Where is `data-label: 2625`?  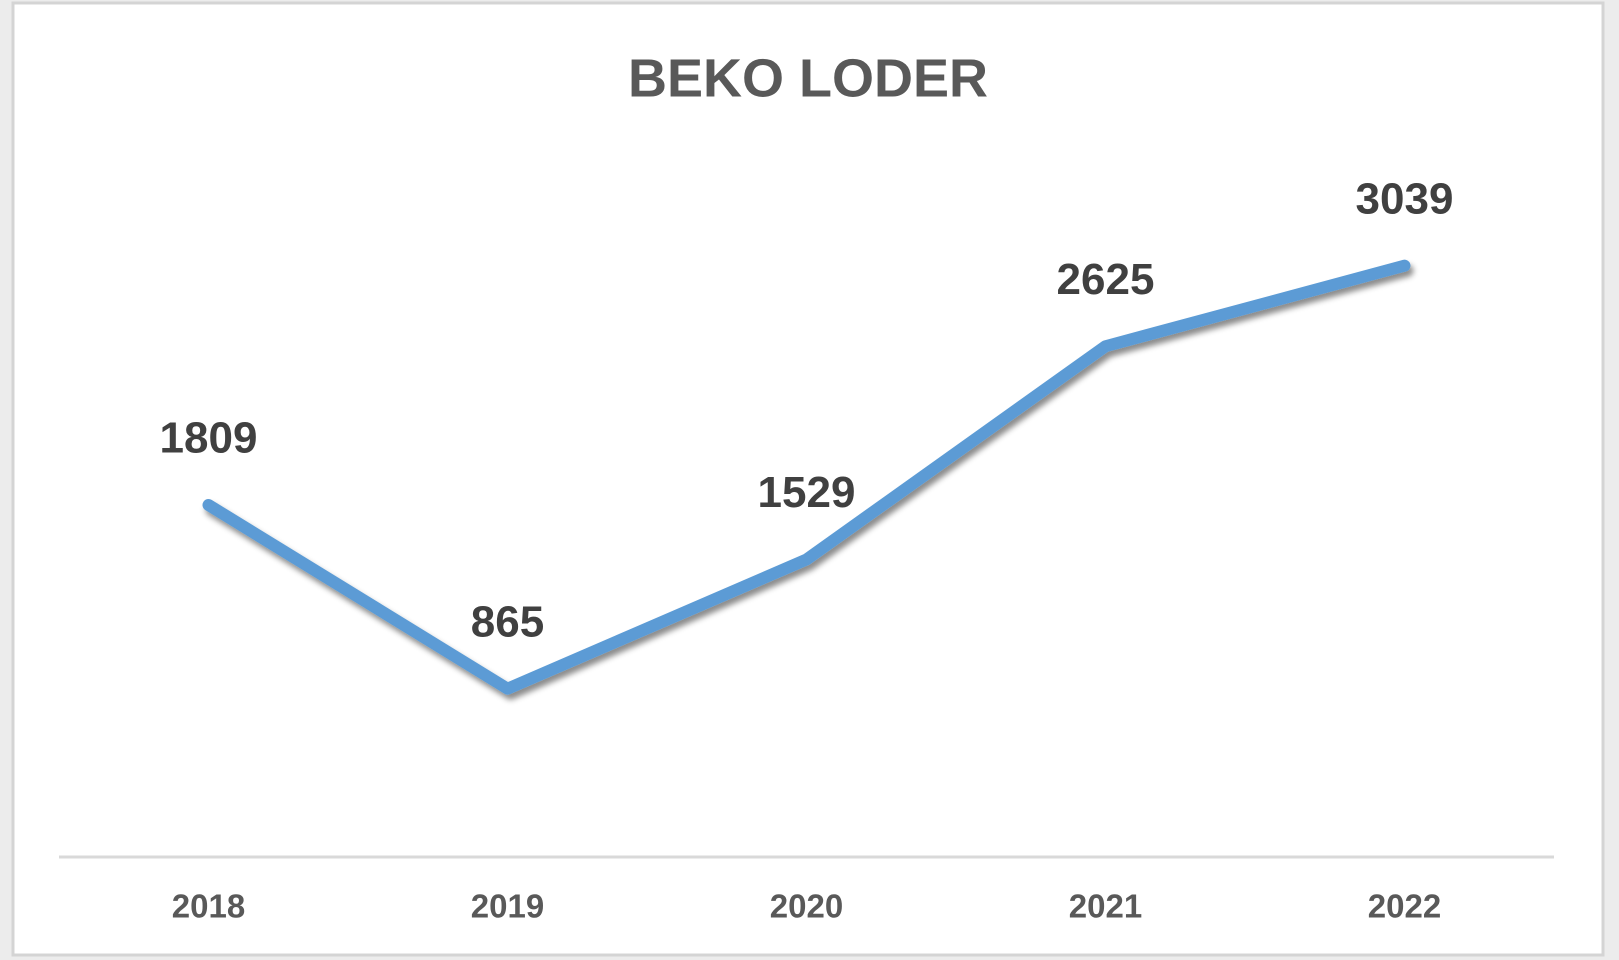 data-label: 2625 is located at coordinates (1106, 279).